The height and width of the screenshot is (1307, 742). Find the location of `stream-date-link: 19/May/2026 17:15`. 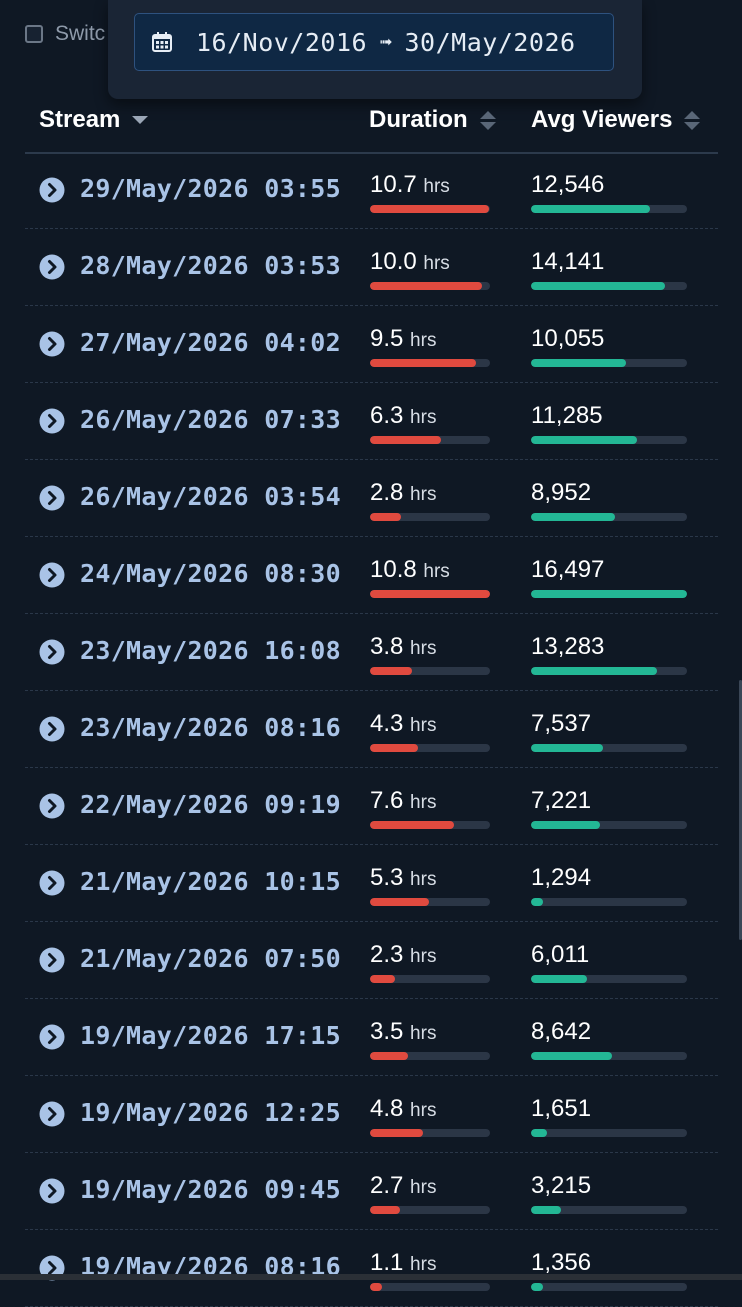

stream-date-link: 19/May/2026 17:15 is located at coordinates (210, 1035).